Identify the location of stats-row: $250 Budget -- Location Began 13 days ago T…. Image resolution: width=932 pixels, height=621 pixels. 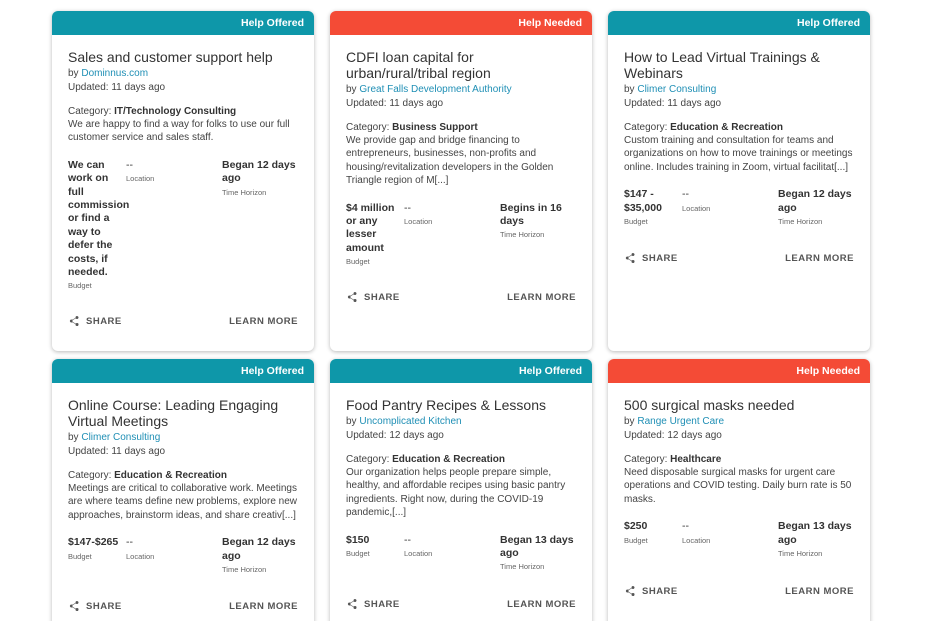
(739, 539).